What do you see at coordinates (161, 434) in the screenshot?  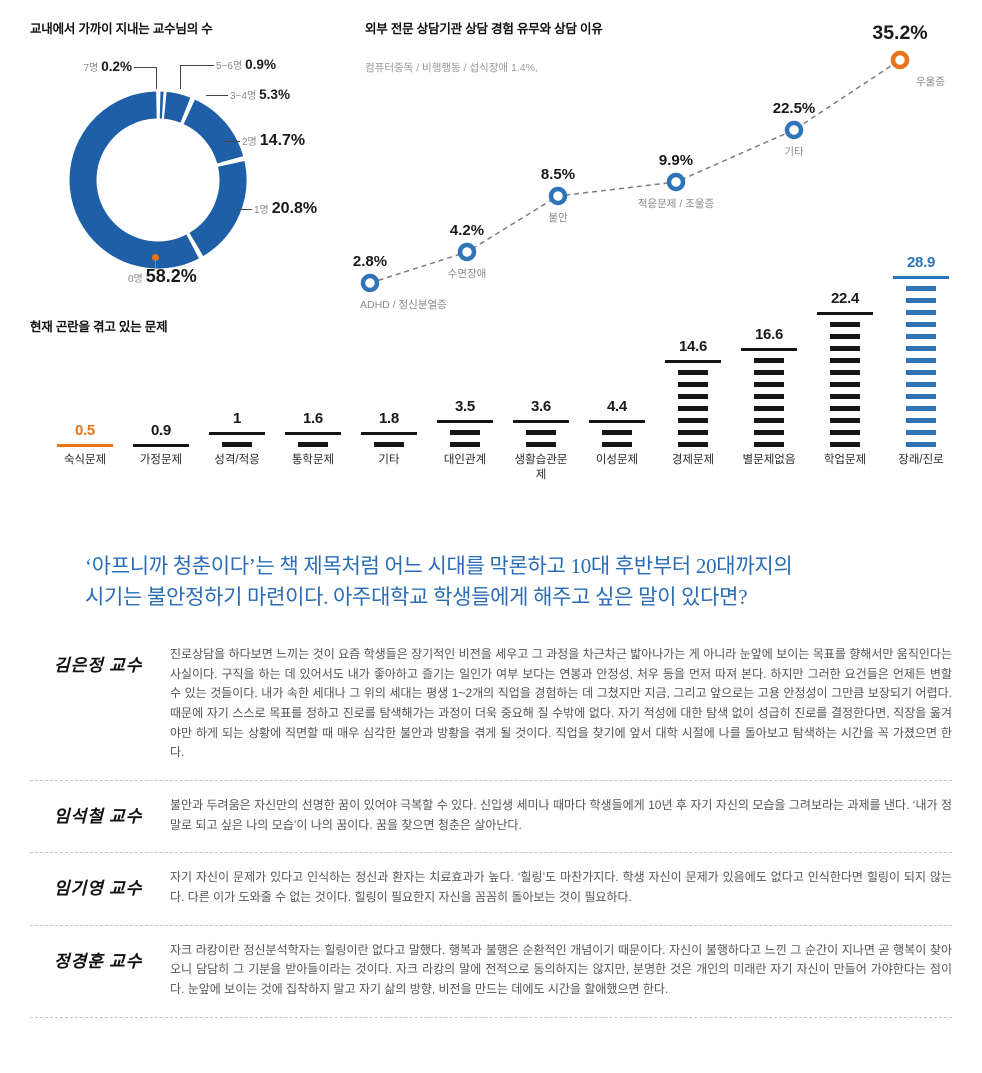 I see `bar-column: 0.9` at bounding box center [161, 434].